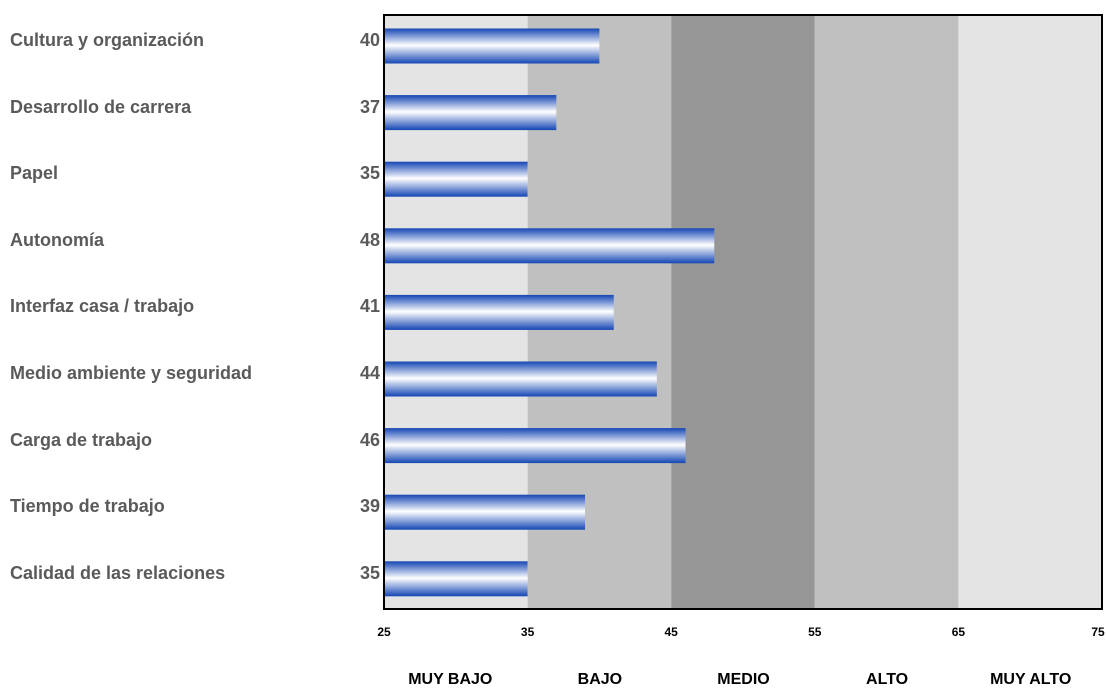 Image resolution: width=1106 pixels, height=689 pixels. Describe the element at coordinates (369, 306) in the screenshot. I see `value-label: 41` at that location.